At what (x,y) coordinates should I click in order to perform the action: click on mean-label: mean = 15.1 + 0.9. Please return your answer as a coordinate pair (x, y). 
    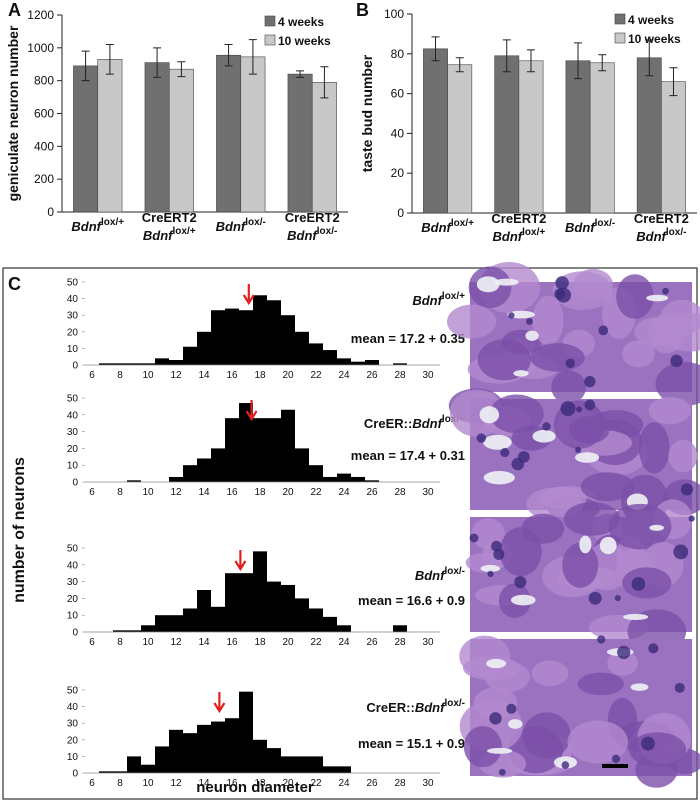
    Looking at the image, I should click on (411, 743).